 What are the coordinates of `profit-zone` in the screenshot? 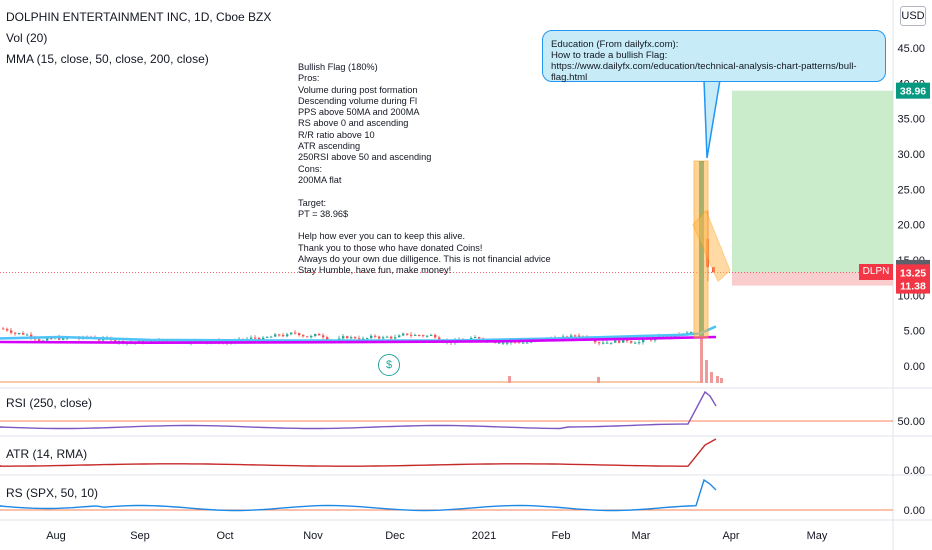 It's located at (812, 182).